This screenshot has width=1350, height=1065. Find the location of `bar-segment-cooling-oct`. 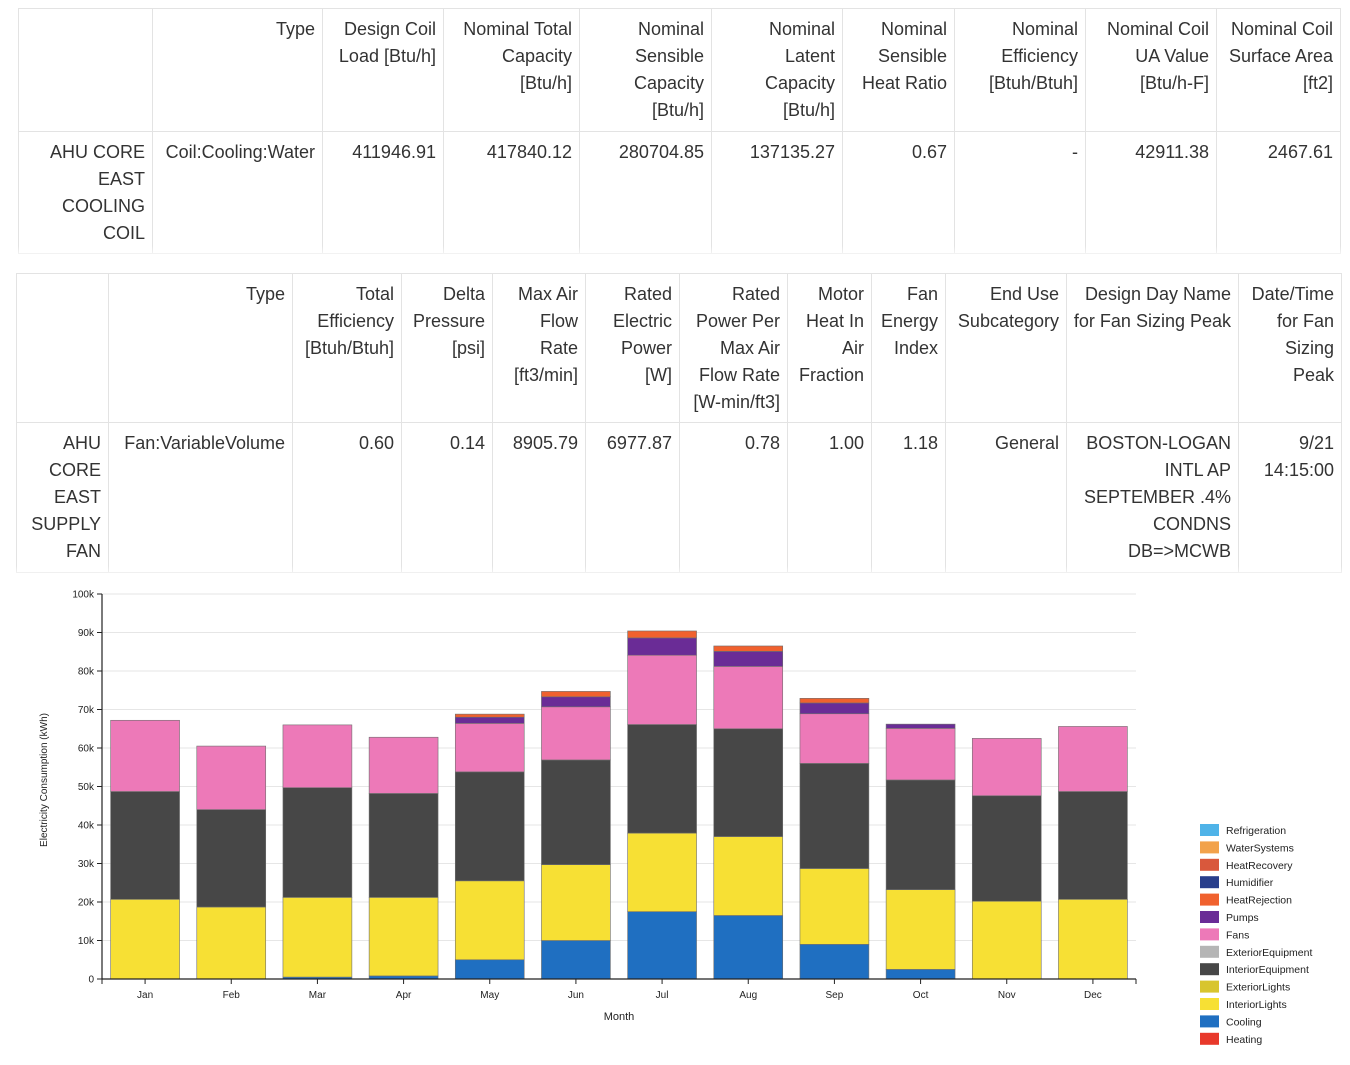

bar-segment-cooling-oct is located at coordinates (920, 974).